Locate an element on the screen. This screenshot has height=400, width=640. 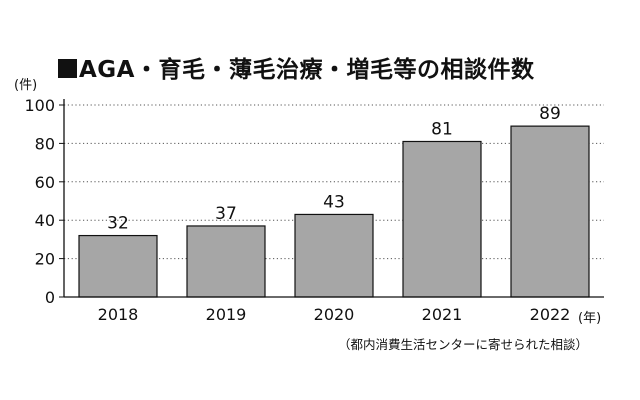
data-label-2019: 37 is located at coordinates (226, 214).